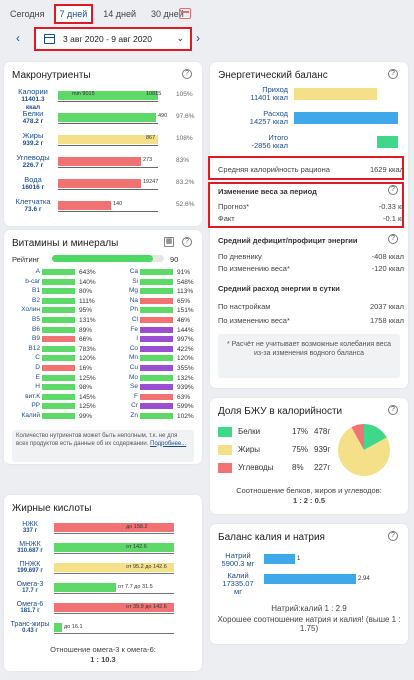 The width and height of the screenshot is (414, 680). What do you see at coordinates (184, 138) in the screenshot?
I see `macro-percent: 108%` at bounding box center [184, 138].